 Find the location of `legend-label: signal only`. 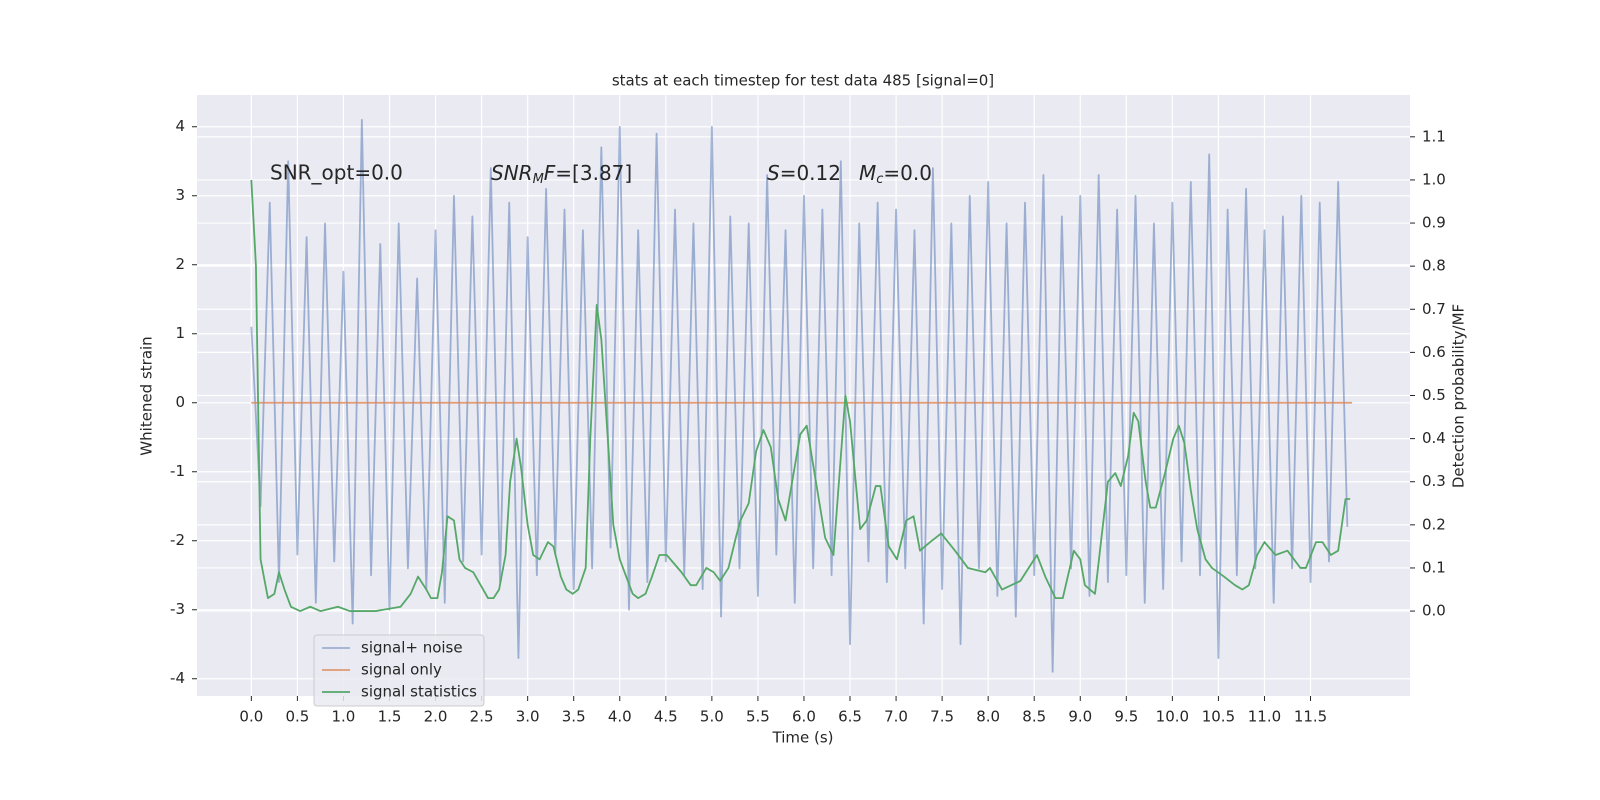

legend-label: signal only is located at coordinates (401, 670).